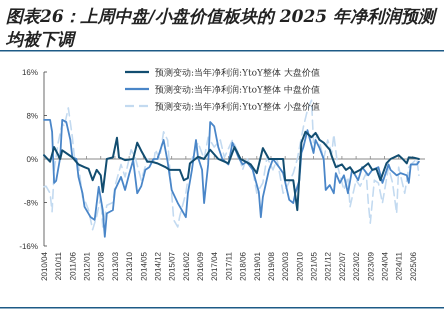 This screenshot has height=334, width=444. I want to click on x-tick-label: 2013/03, so click(115, 266).